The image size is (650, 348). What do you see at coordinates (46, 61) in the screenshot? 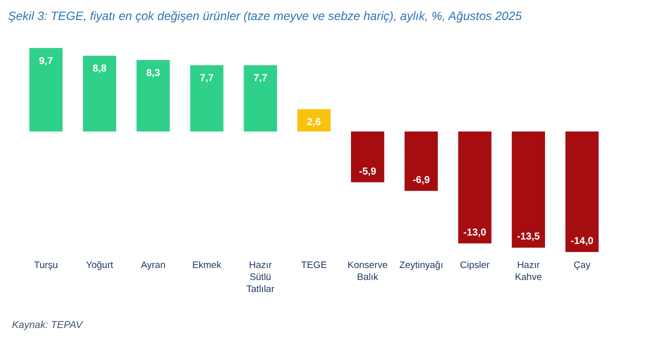
I see `data-label: 9,7` at bounding box center [46, 61].